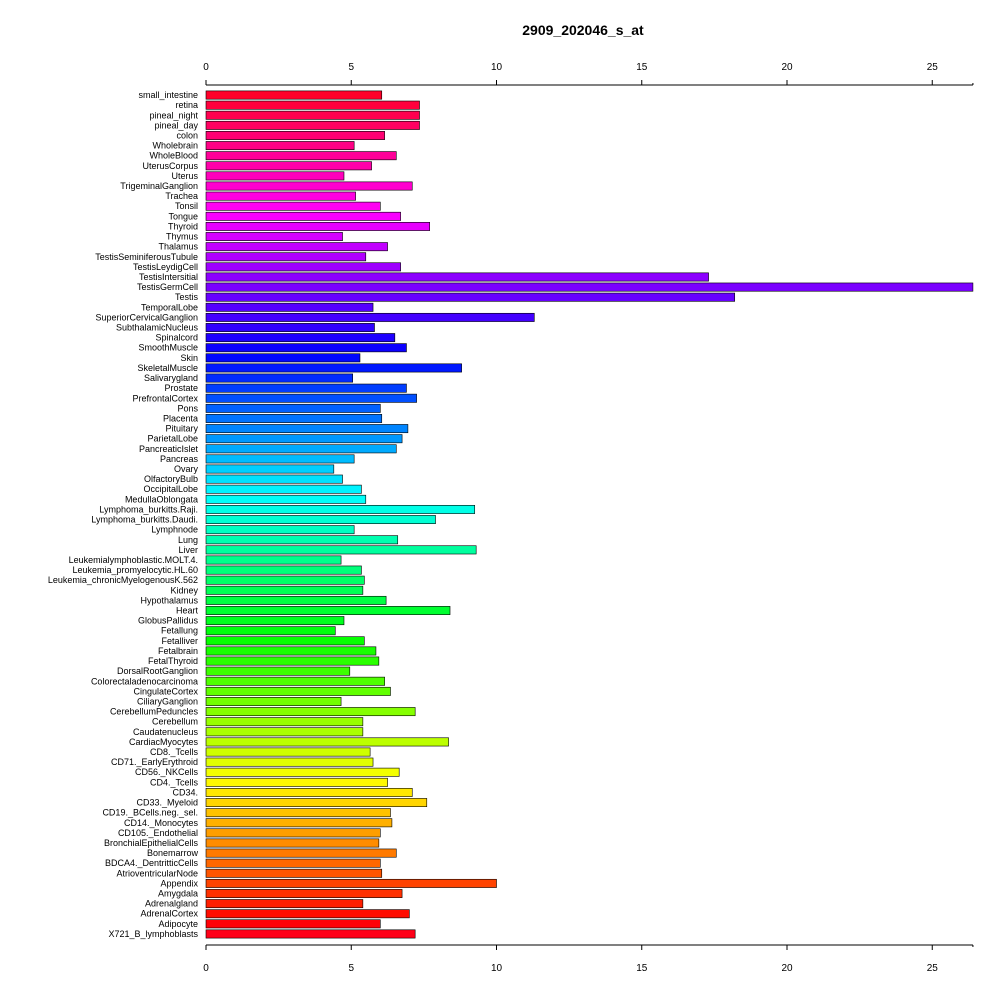 This screenshot has height=1000, width=1000. I want to click on category-label: DorsalRootGanglion, so click(157, 671).